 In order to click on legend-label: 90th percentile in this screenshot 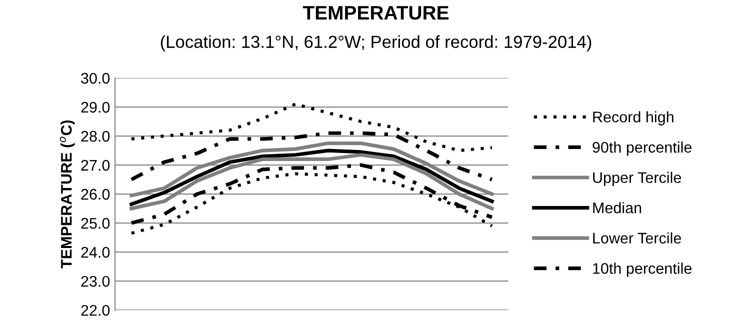, I will do `click(642, 149)`.